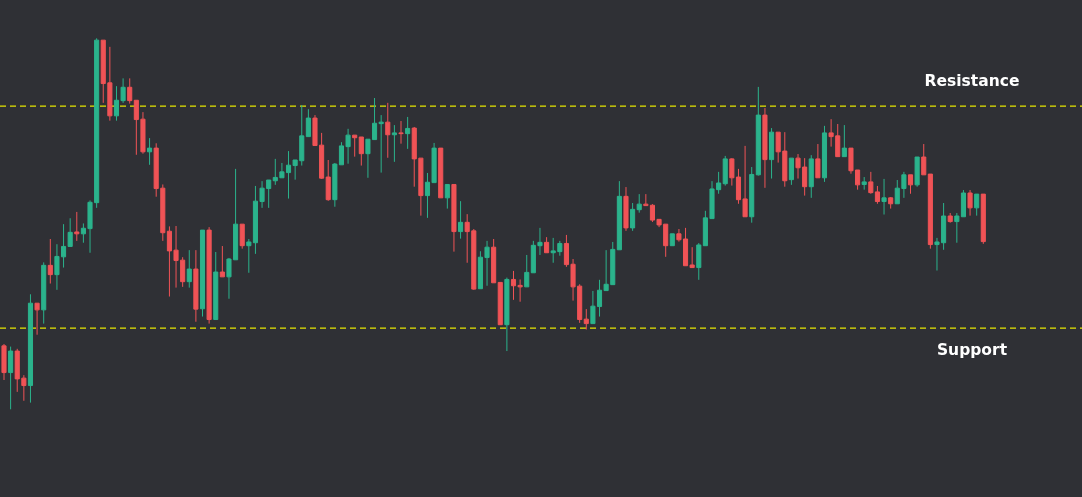 This screenshot has width=1082, height=497. I want to click on ref-line-label: Resistance, so click(972, 81).